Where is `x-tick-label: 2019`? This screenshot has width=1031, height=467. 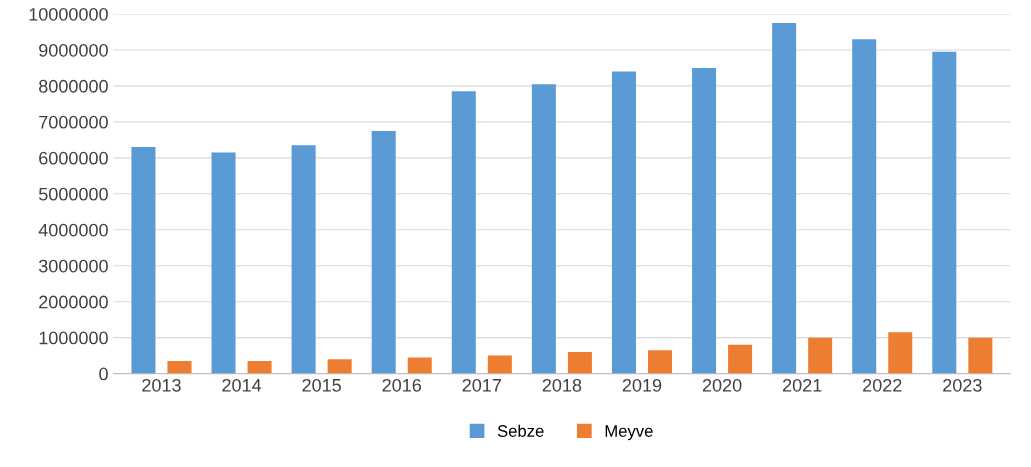
x-tick-label: 2019 is located at coordinates (642, 385).